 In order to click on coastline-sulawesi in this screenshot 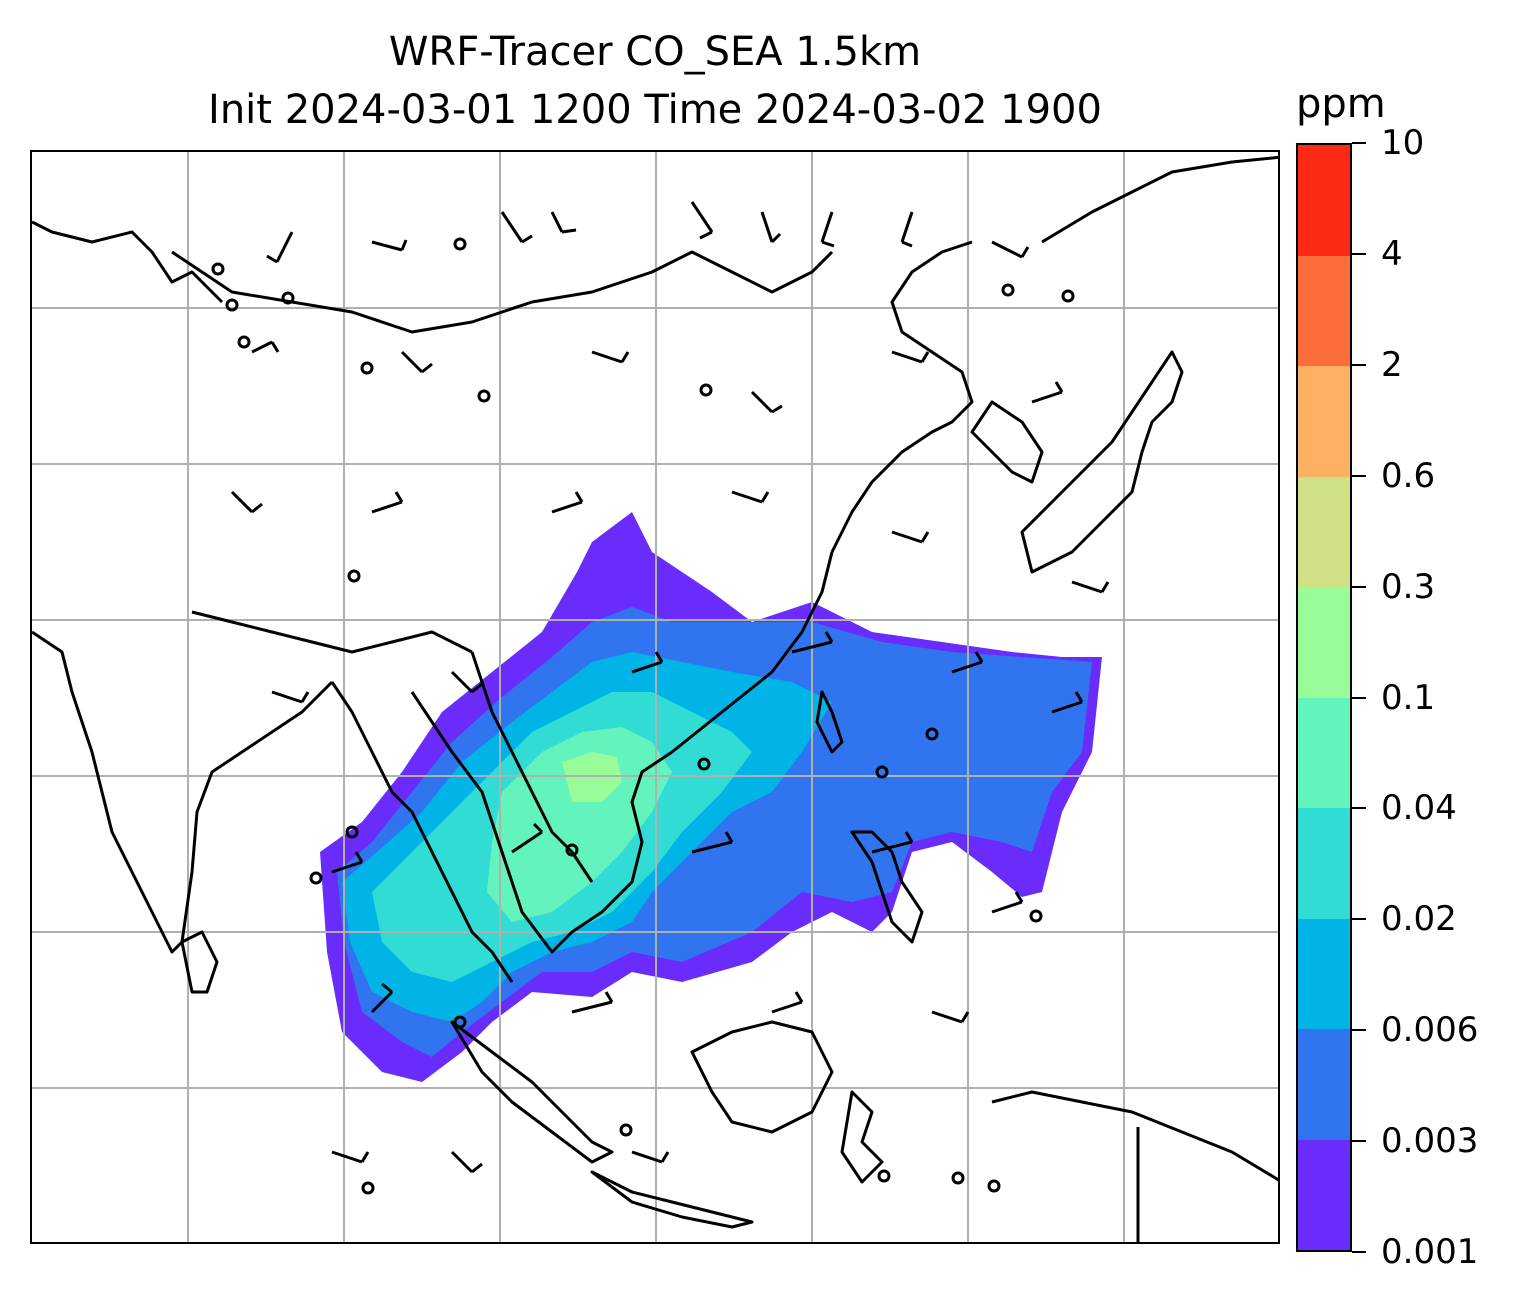, I will do `click(862, 1137)`.